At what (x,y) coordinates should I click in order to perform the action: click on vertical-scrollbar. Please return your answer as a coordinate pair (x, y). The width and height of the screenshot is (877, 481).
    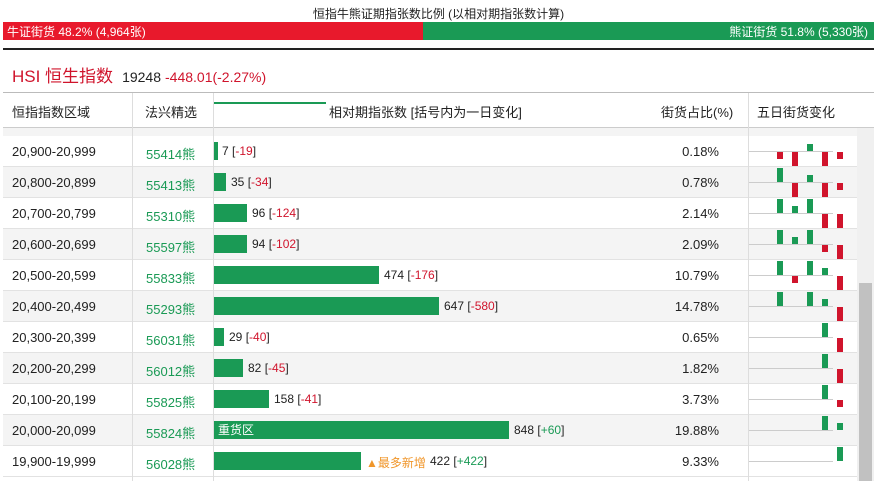
    Looking at the image, I should click on (865, 304).